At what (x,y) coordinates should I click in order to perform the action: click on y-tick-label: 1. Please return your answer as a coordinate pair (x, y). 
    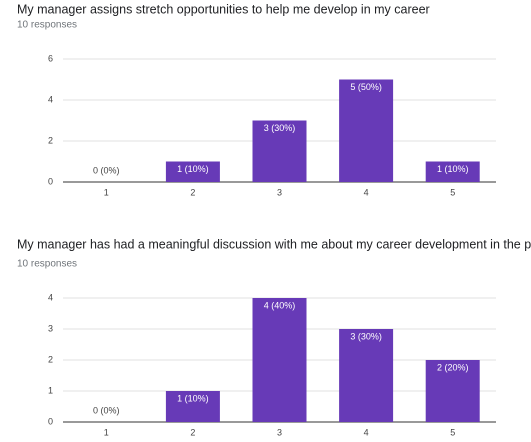
    Looking at the image, I should click on (50, 390).